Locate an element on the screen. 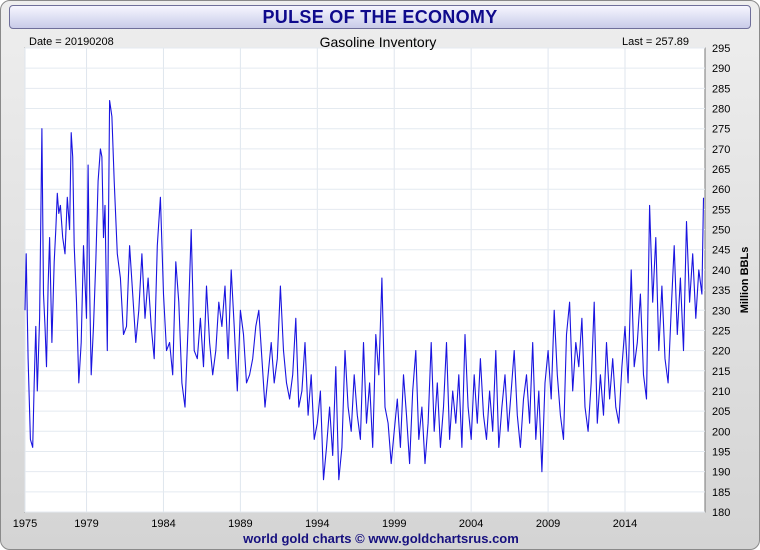 This screenshot has width=760, height=550. date-label: Date = 20190208 is located at coordinates (71, 42).